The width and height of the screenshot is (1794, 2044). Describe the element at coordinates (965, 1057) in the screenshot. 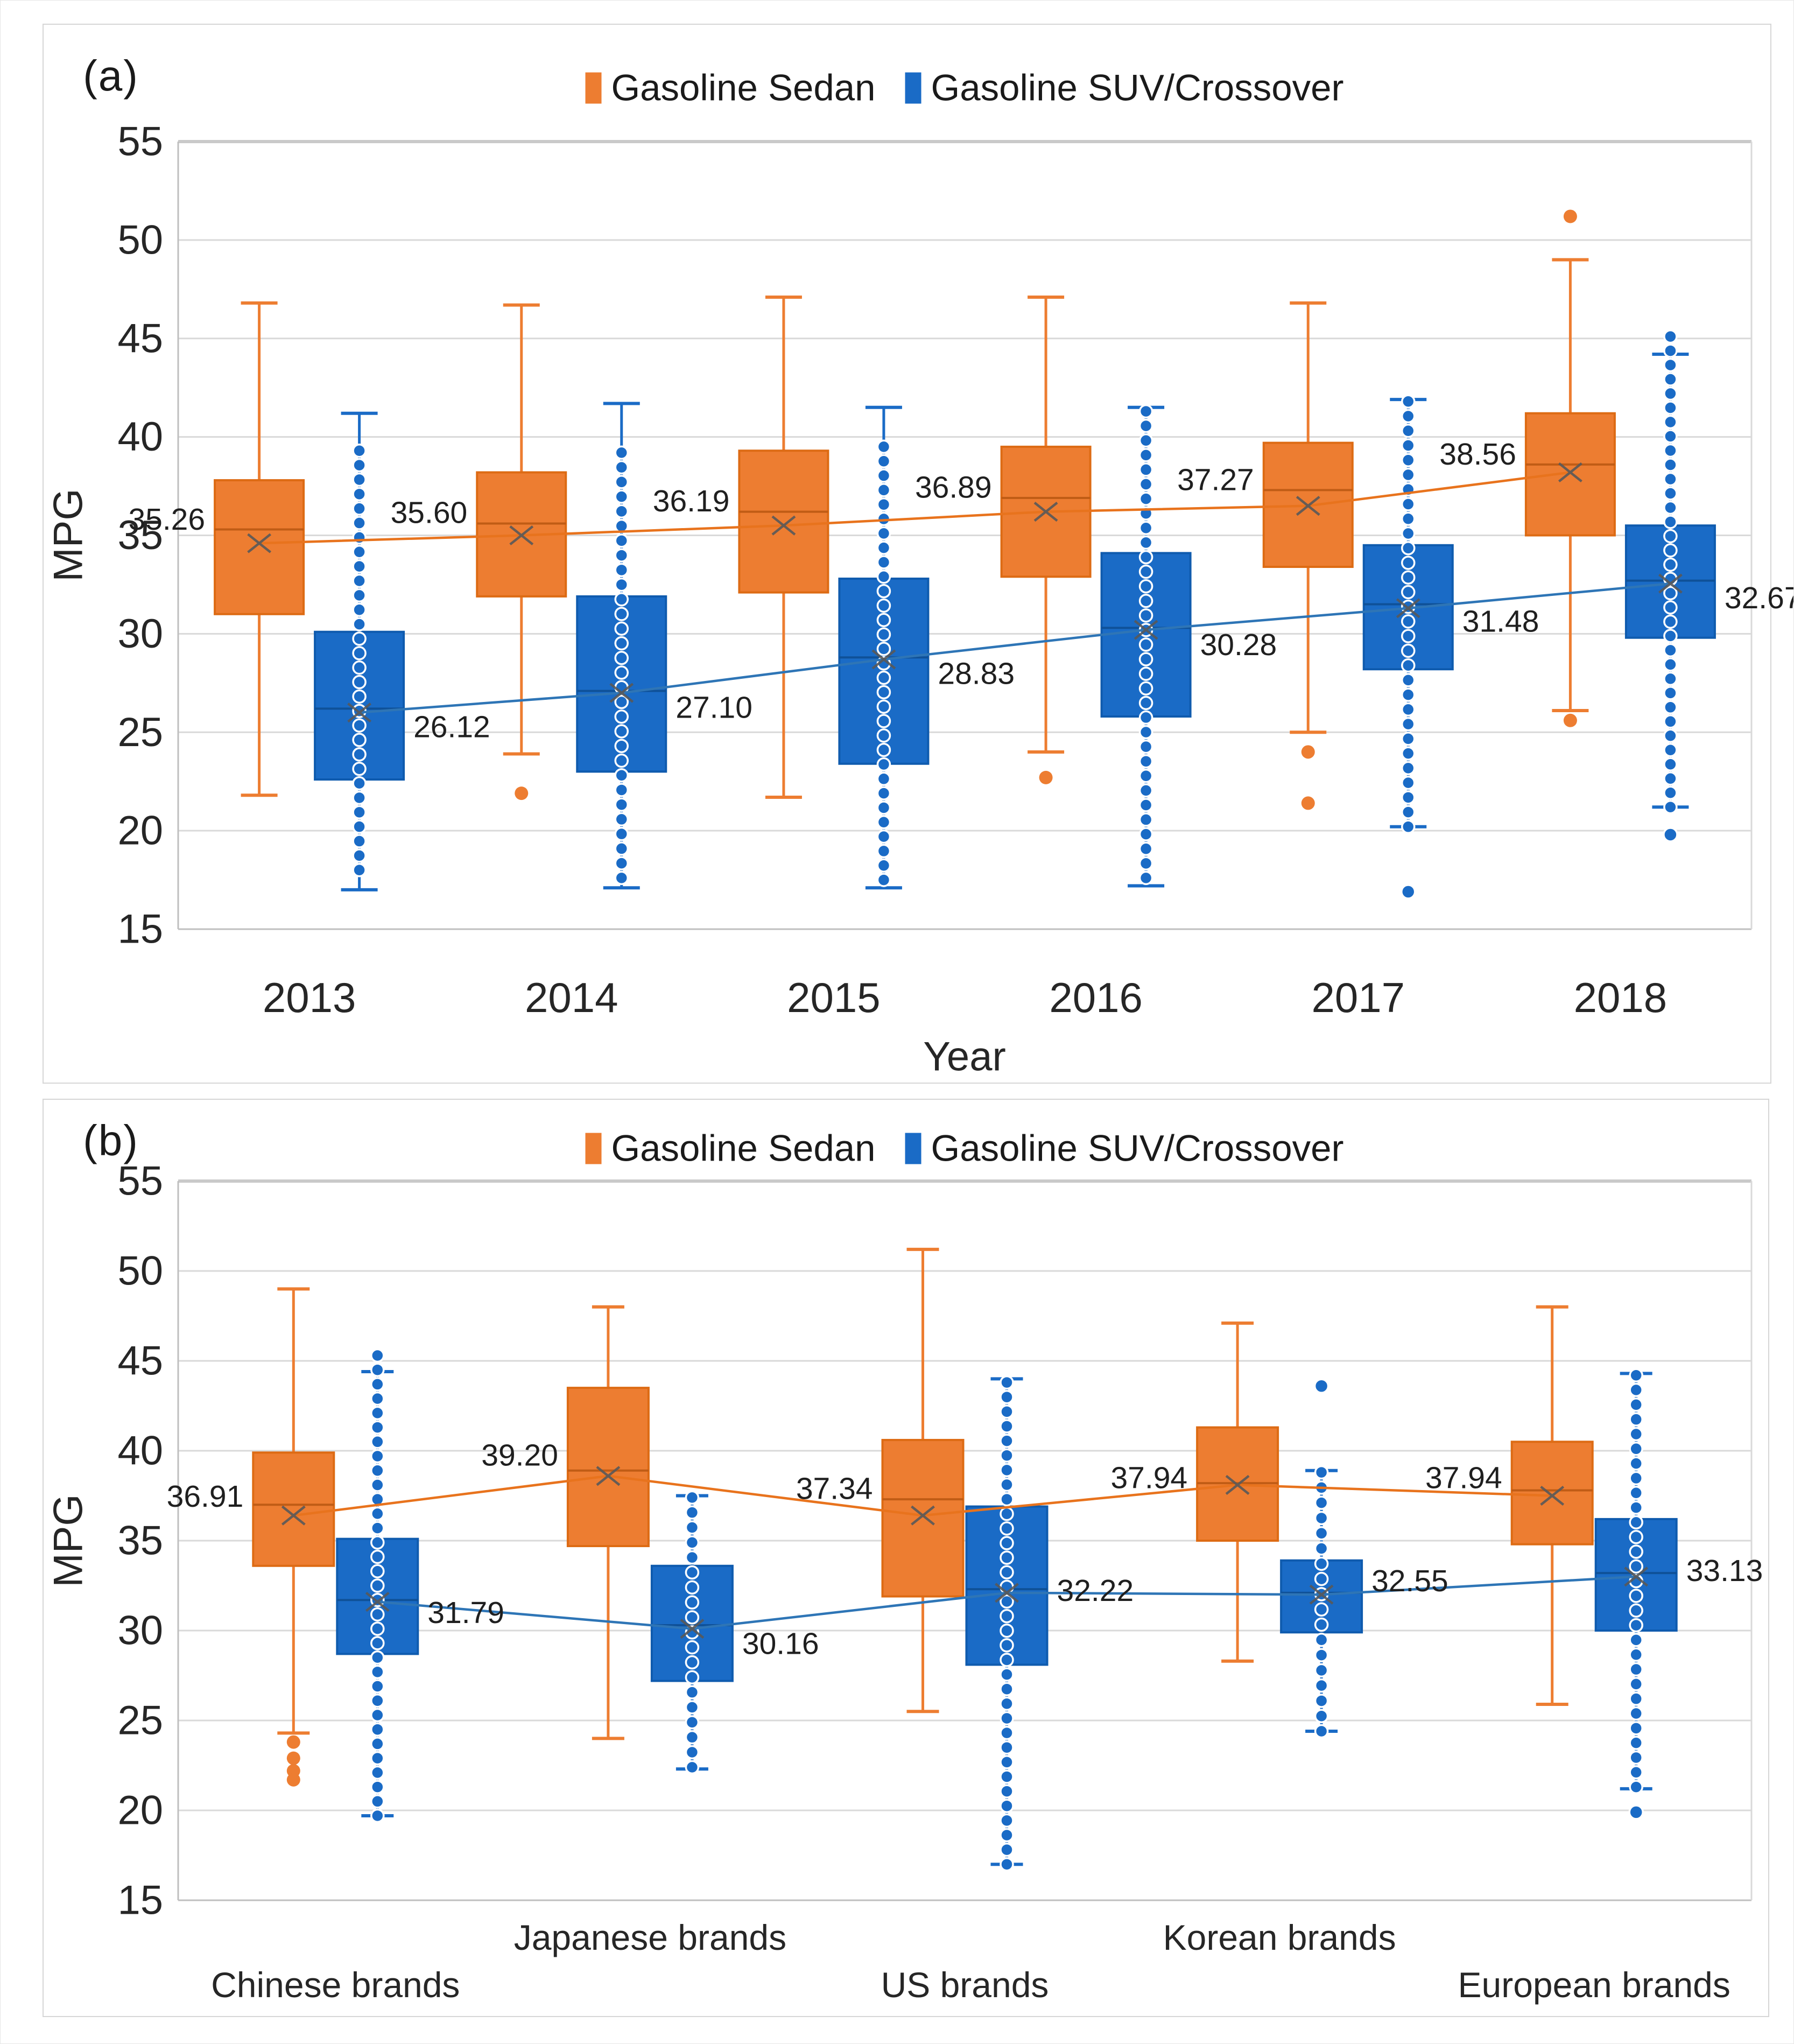

I see `x-axis-title-a: Year` at that location.